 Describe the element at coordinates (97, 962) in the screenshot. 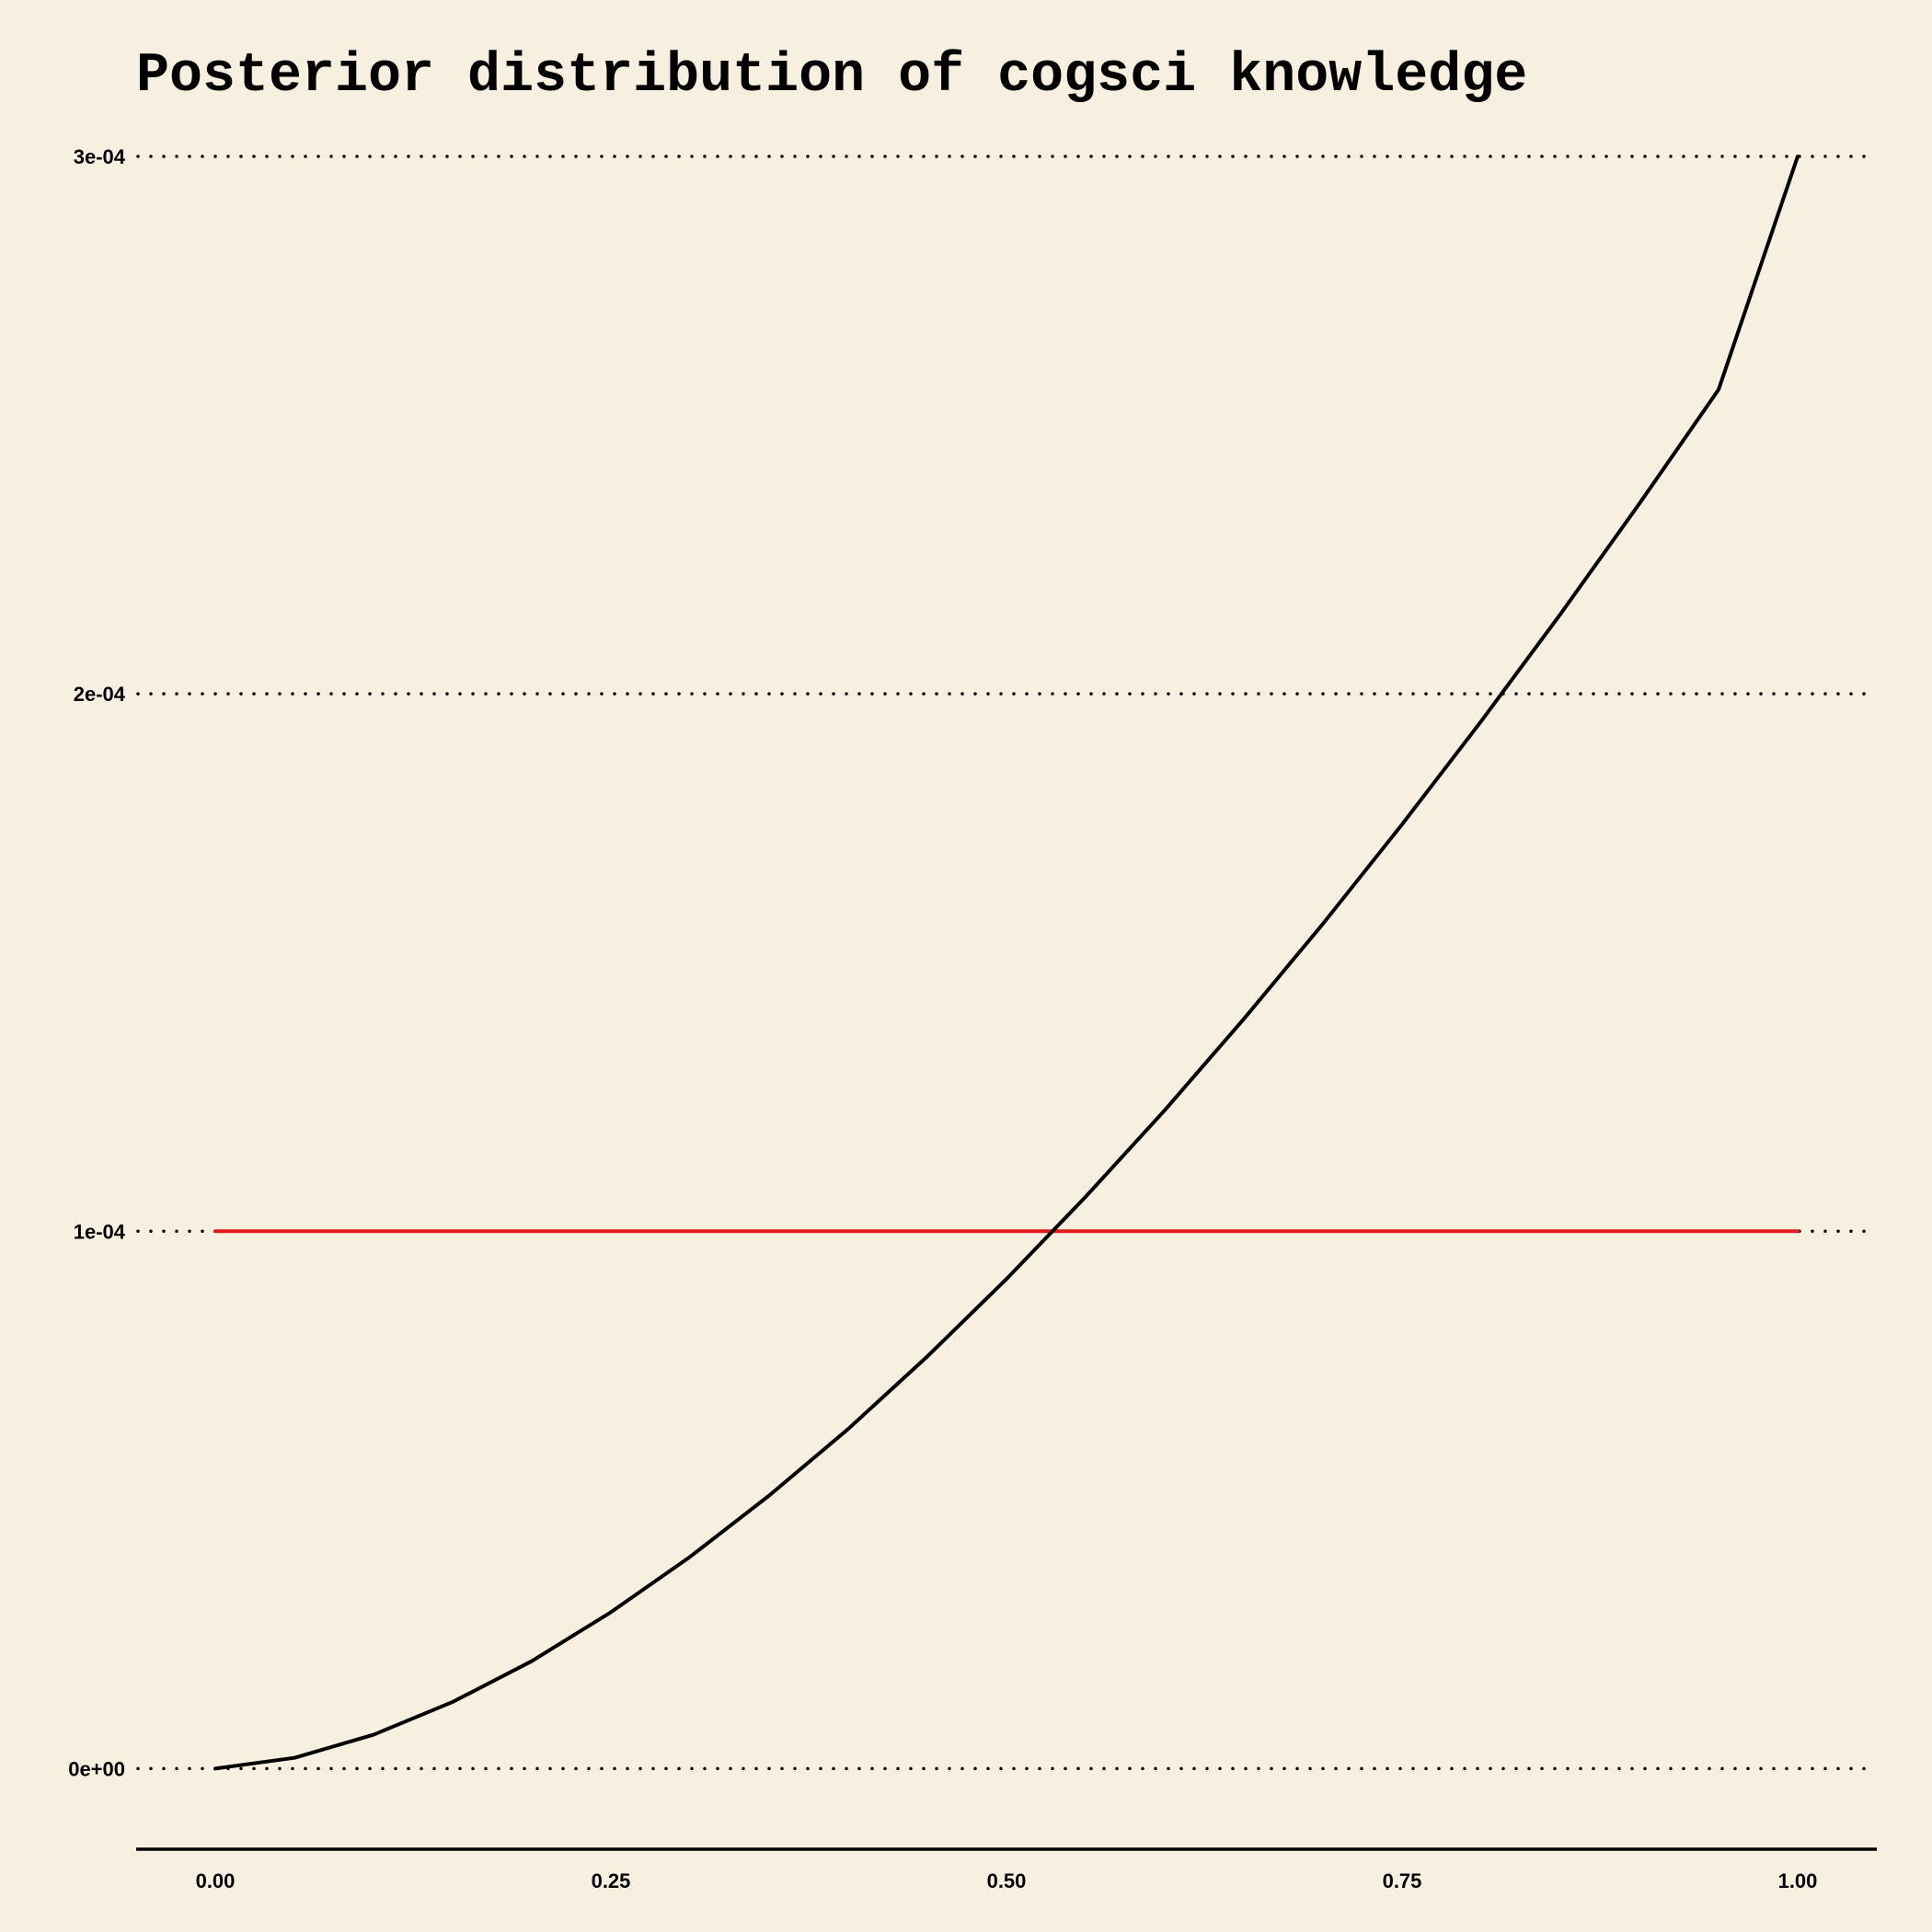

I see `y-axis-ticks: 0e+00 1e-04 2e-04 3e-04` at that location.